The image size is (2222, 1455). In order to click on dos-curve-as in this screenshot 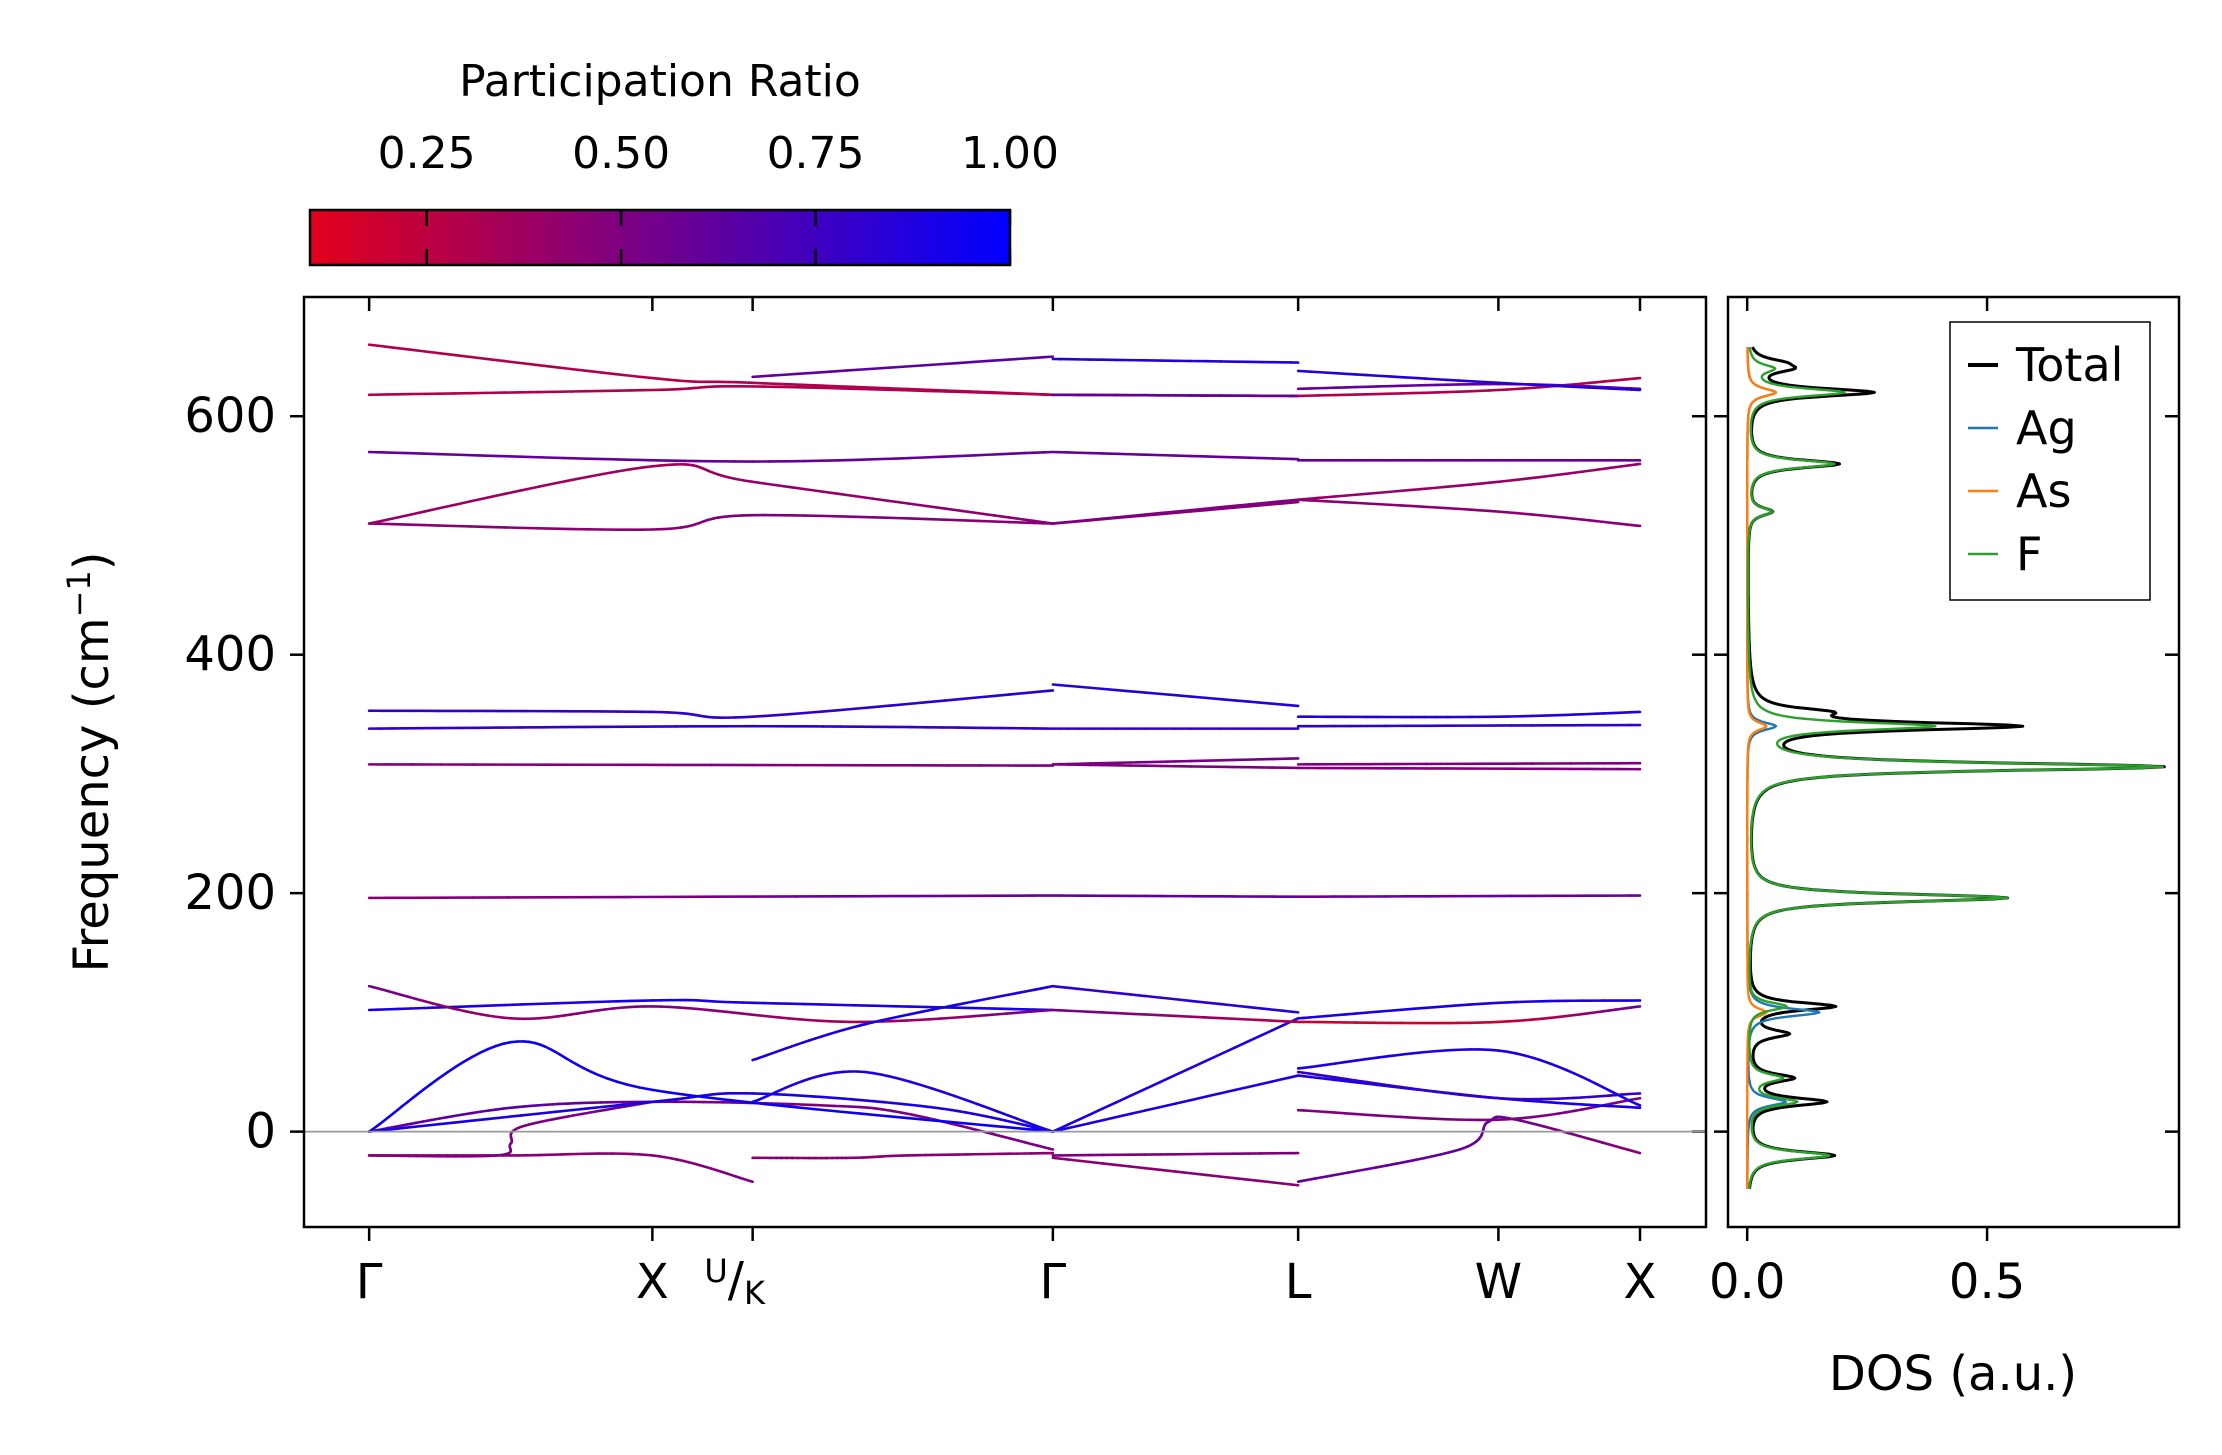, I will do `click(1762, 768)`.